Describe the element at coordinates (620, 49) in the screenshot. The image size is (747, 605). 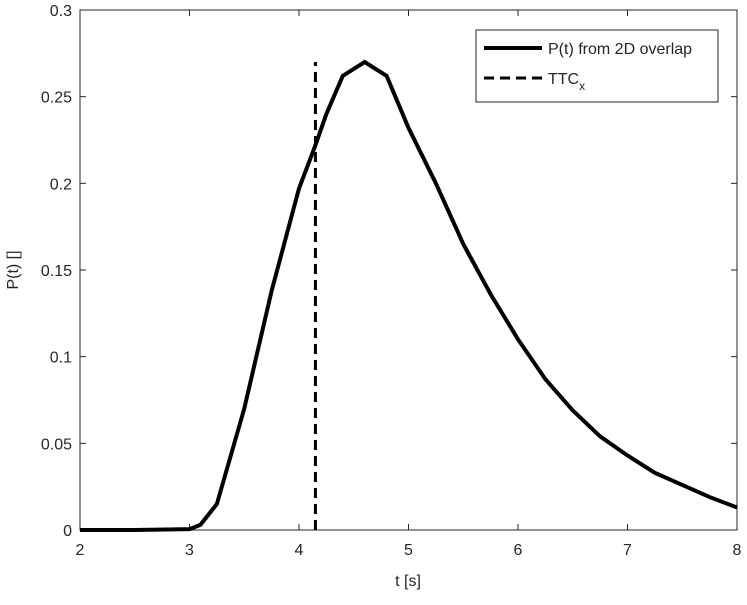
I see `legend-label: P(t) from 2D overlap` at that location.